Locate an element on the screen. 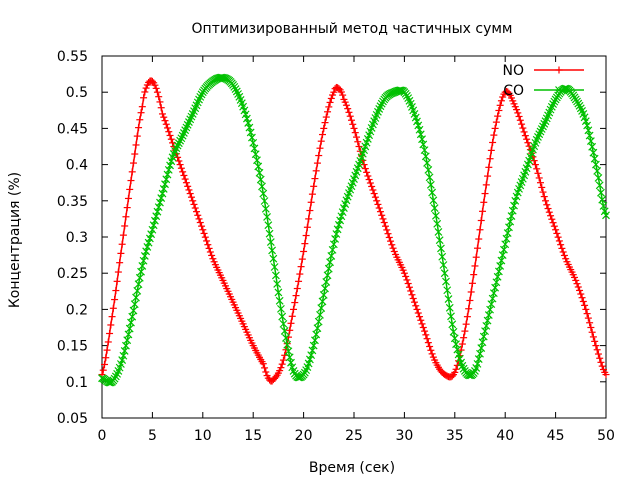 Image resolution: width=640 pixels, height=480 pixels. x-tick-label: 40 is located at coordinates (505, 436).